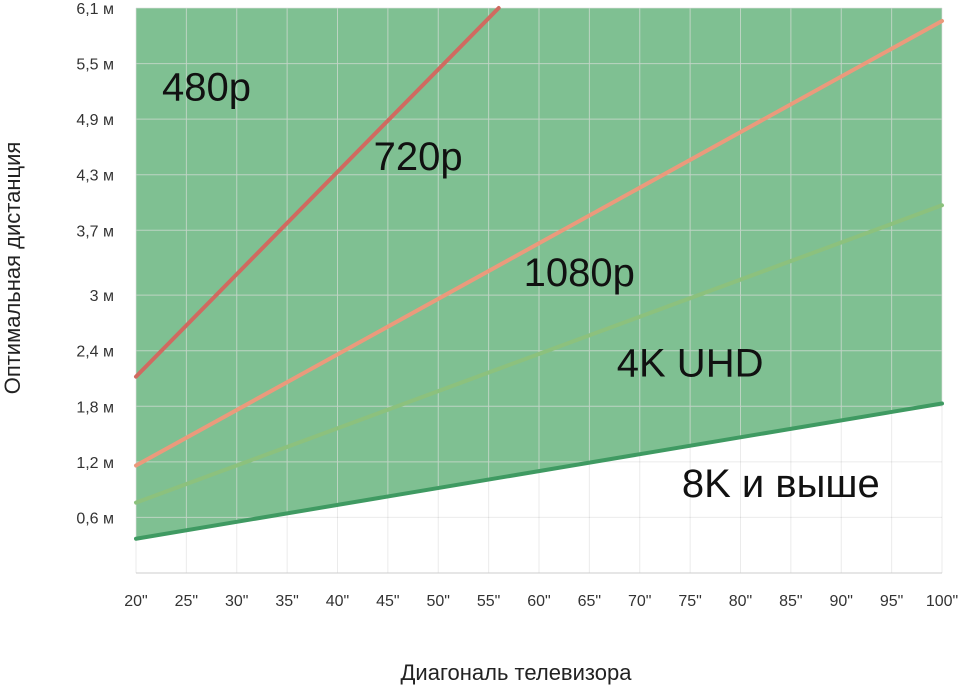  I want to click on x-tick-label: 65", so click(589, 601).